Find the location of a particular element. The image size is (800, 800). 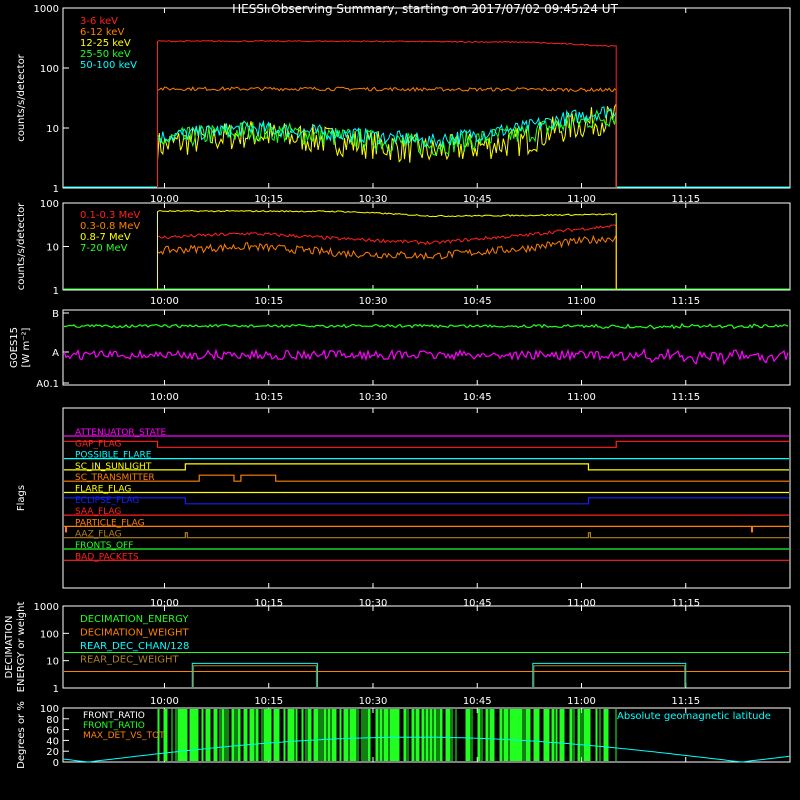

counts-low-time-label: 10:15 is located at coordinates (268, 199).